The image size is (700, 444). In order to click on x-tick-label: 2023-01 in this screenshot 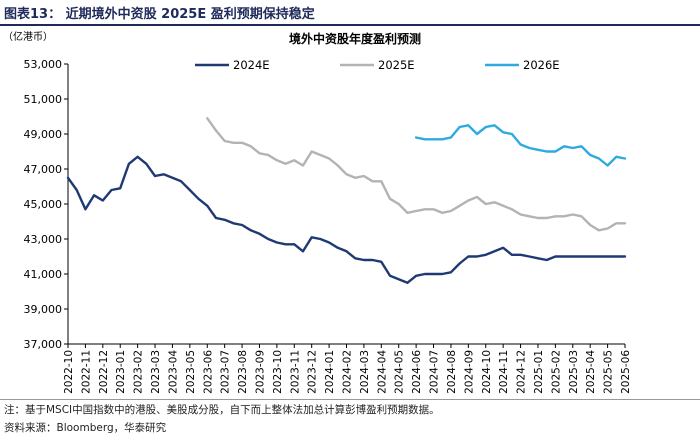, I will do `click(121, 372)`.